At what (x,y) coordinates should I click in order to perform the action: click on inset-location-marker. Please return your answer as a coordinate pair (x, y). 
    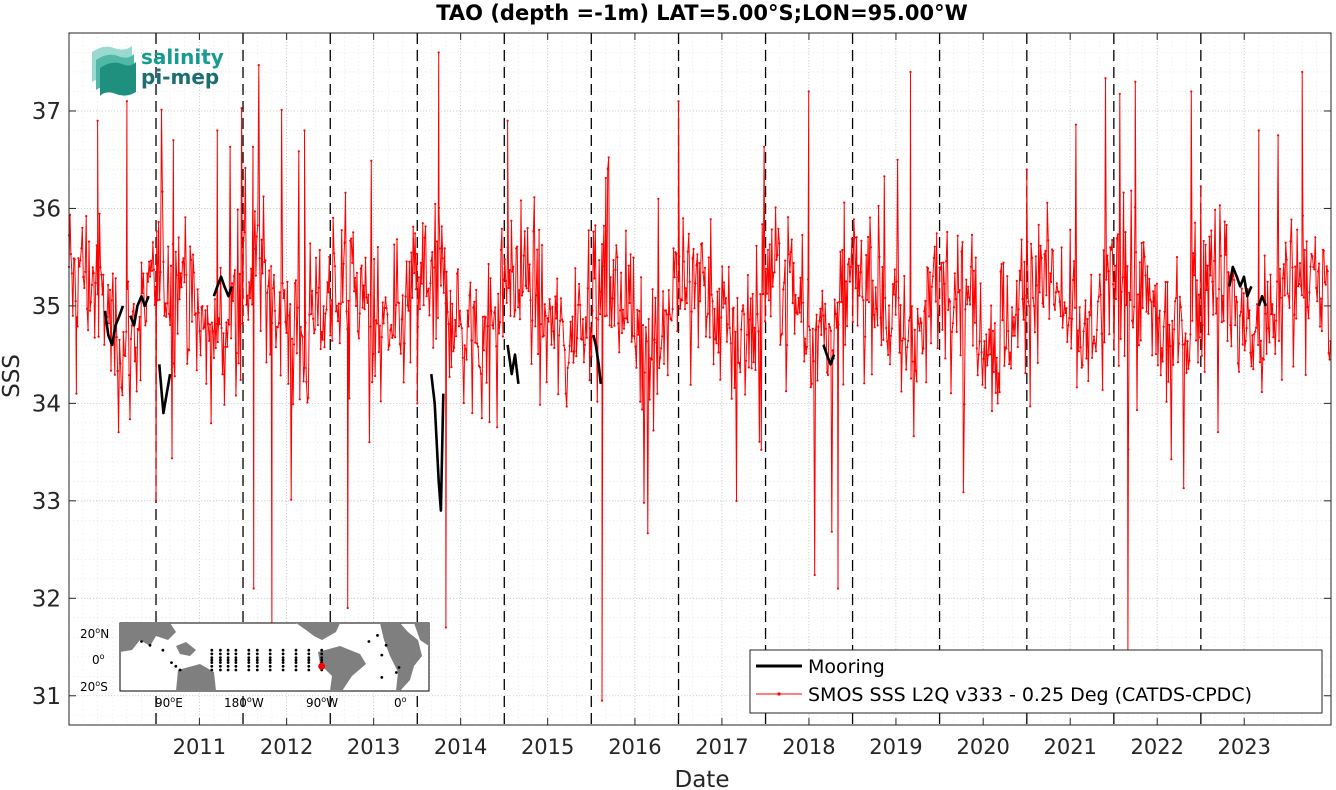
    Looking at the image, I should click on (322, 666).